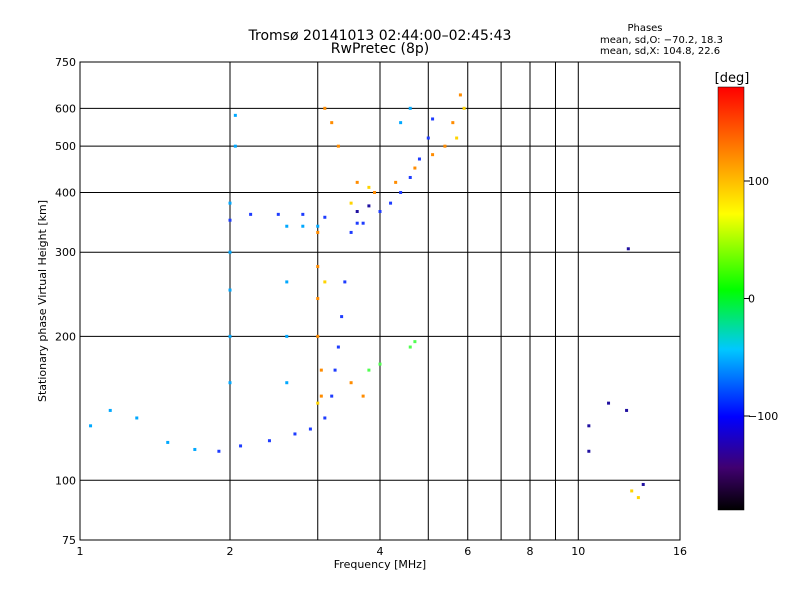 The width and height of the screenshot is (800, 600). I want to click on y-tick-label: 75, so click(69, 540).